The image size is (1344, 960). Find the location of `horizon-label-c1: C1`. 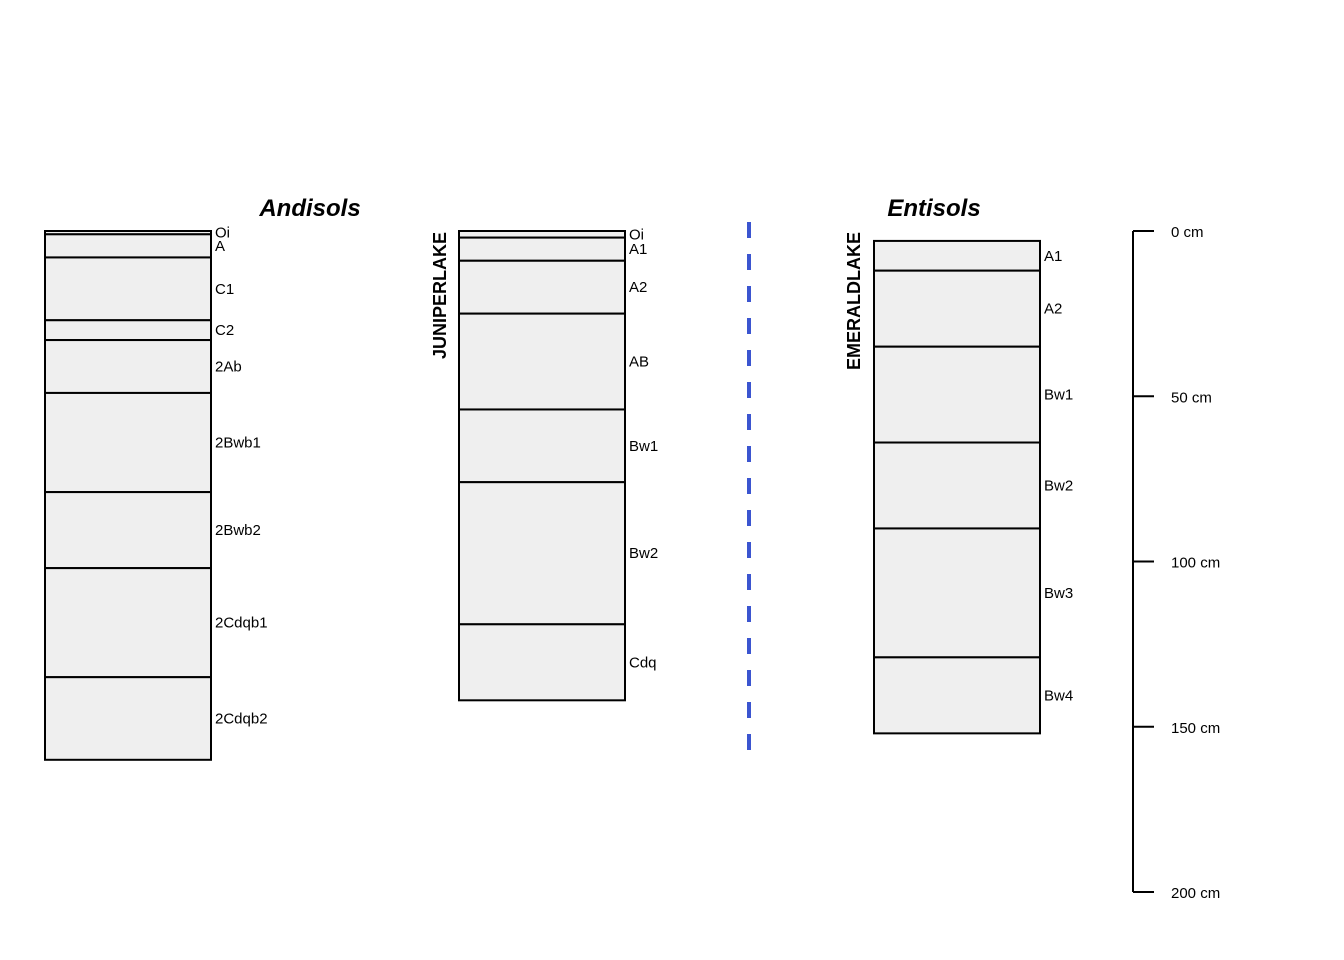

horizon-label-c1: C1 is located at coordinates (224, 289).